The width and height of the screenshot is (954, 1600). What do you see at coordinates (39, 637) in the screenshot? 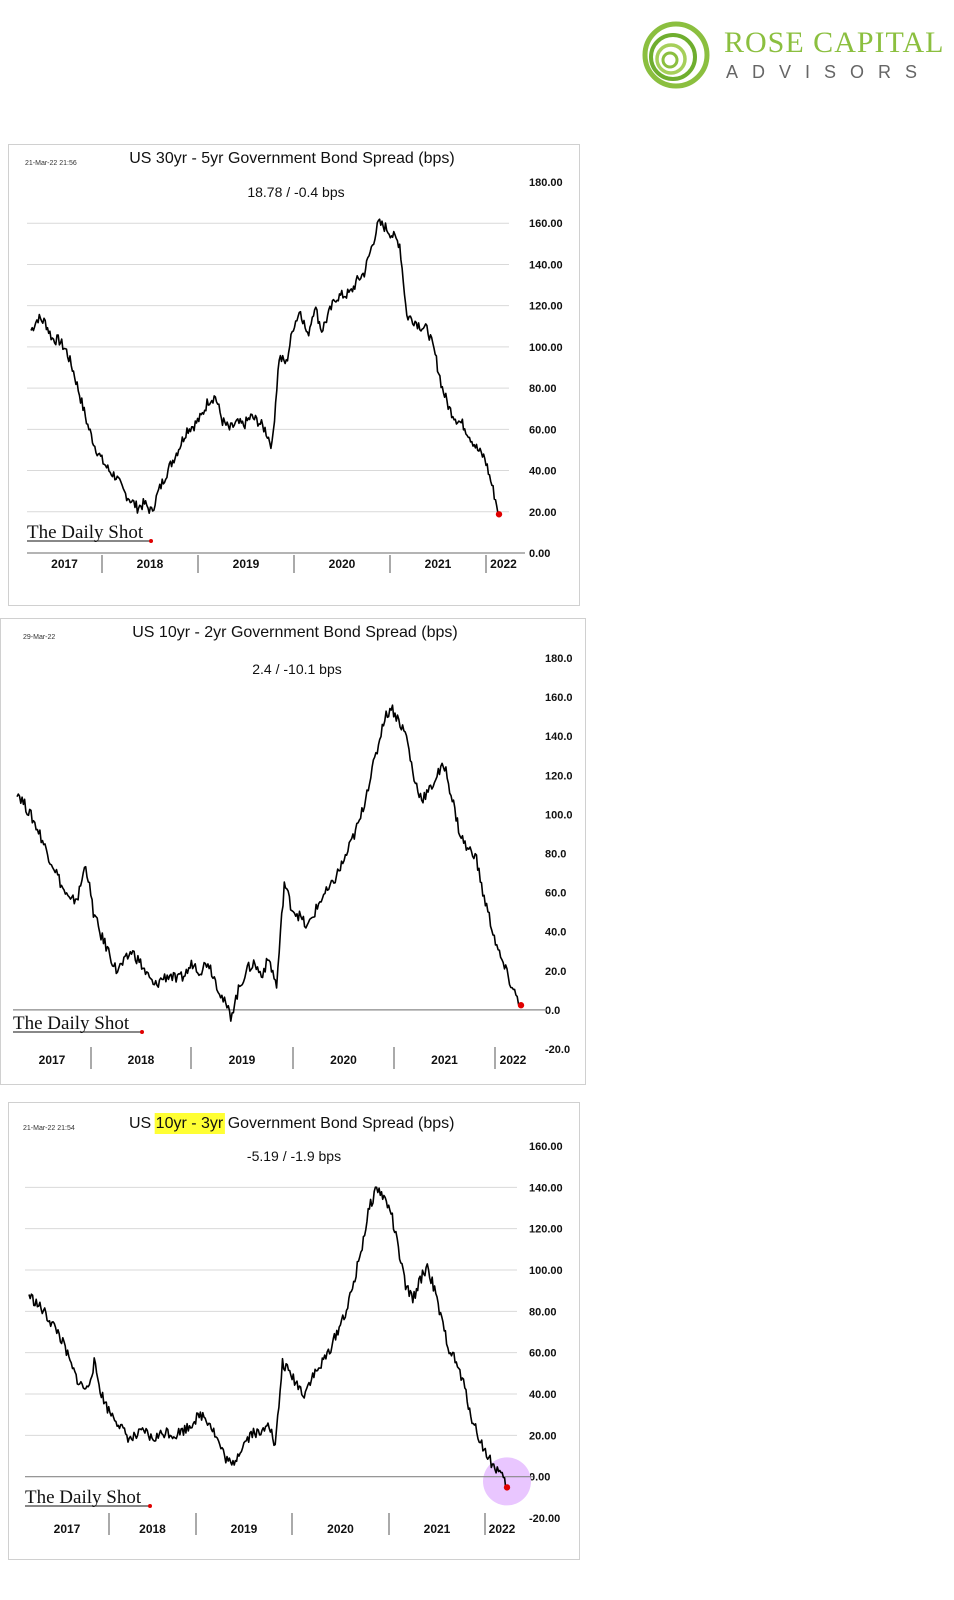
I see `chart-date: 29-Mar-22` at bounding box center [39, 637].